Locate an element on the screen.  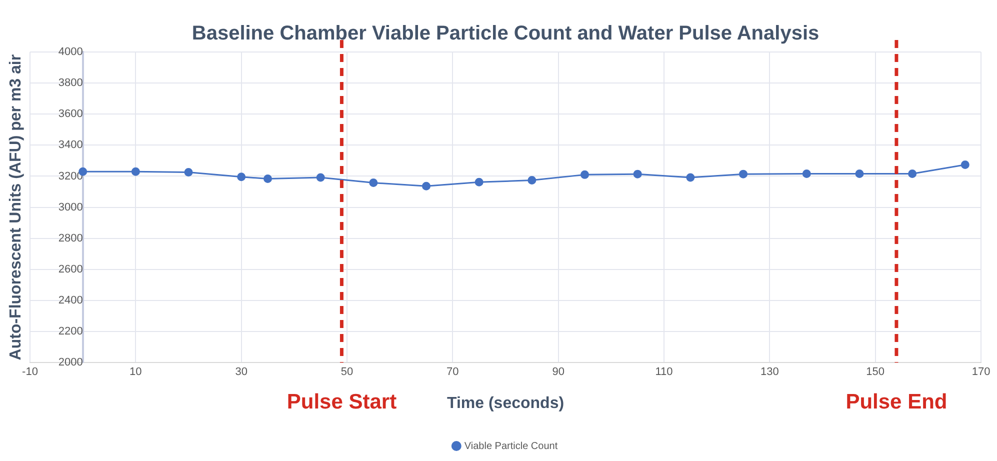
x-tick-label: 70 is located at coordinates (452, 372).